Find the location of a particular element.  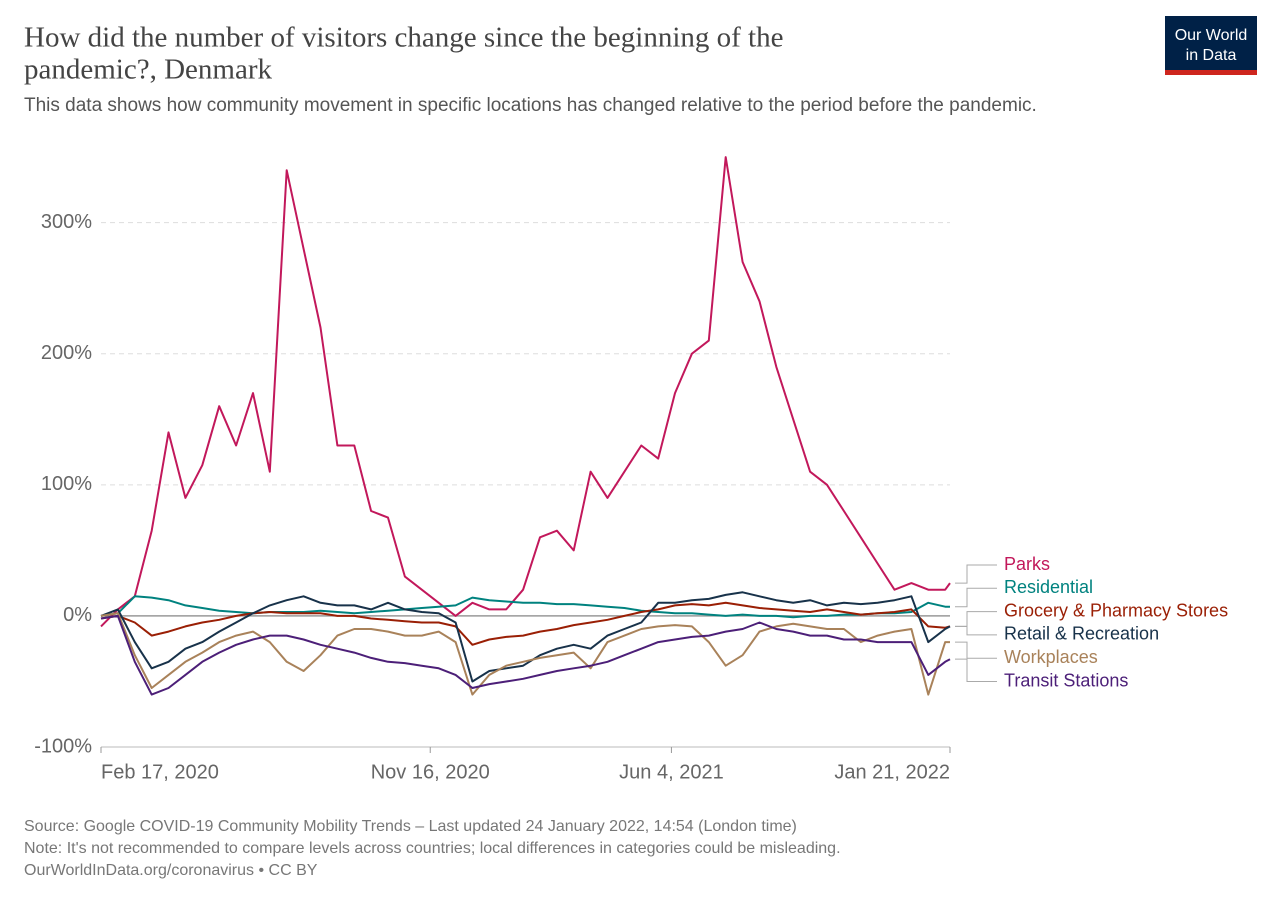

logo-bar is located at coordinates (1211, 72).